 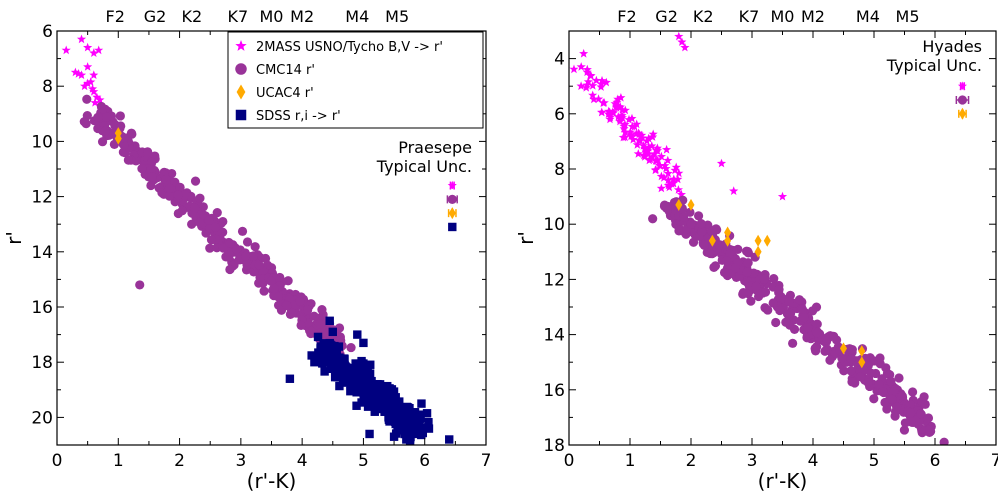 What do you see at coordinates (302, 16) in the screenshot?
I see `spectral-type-label: M2` at bounding box center [302, 16].